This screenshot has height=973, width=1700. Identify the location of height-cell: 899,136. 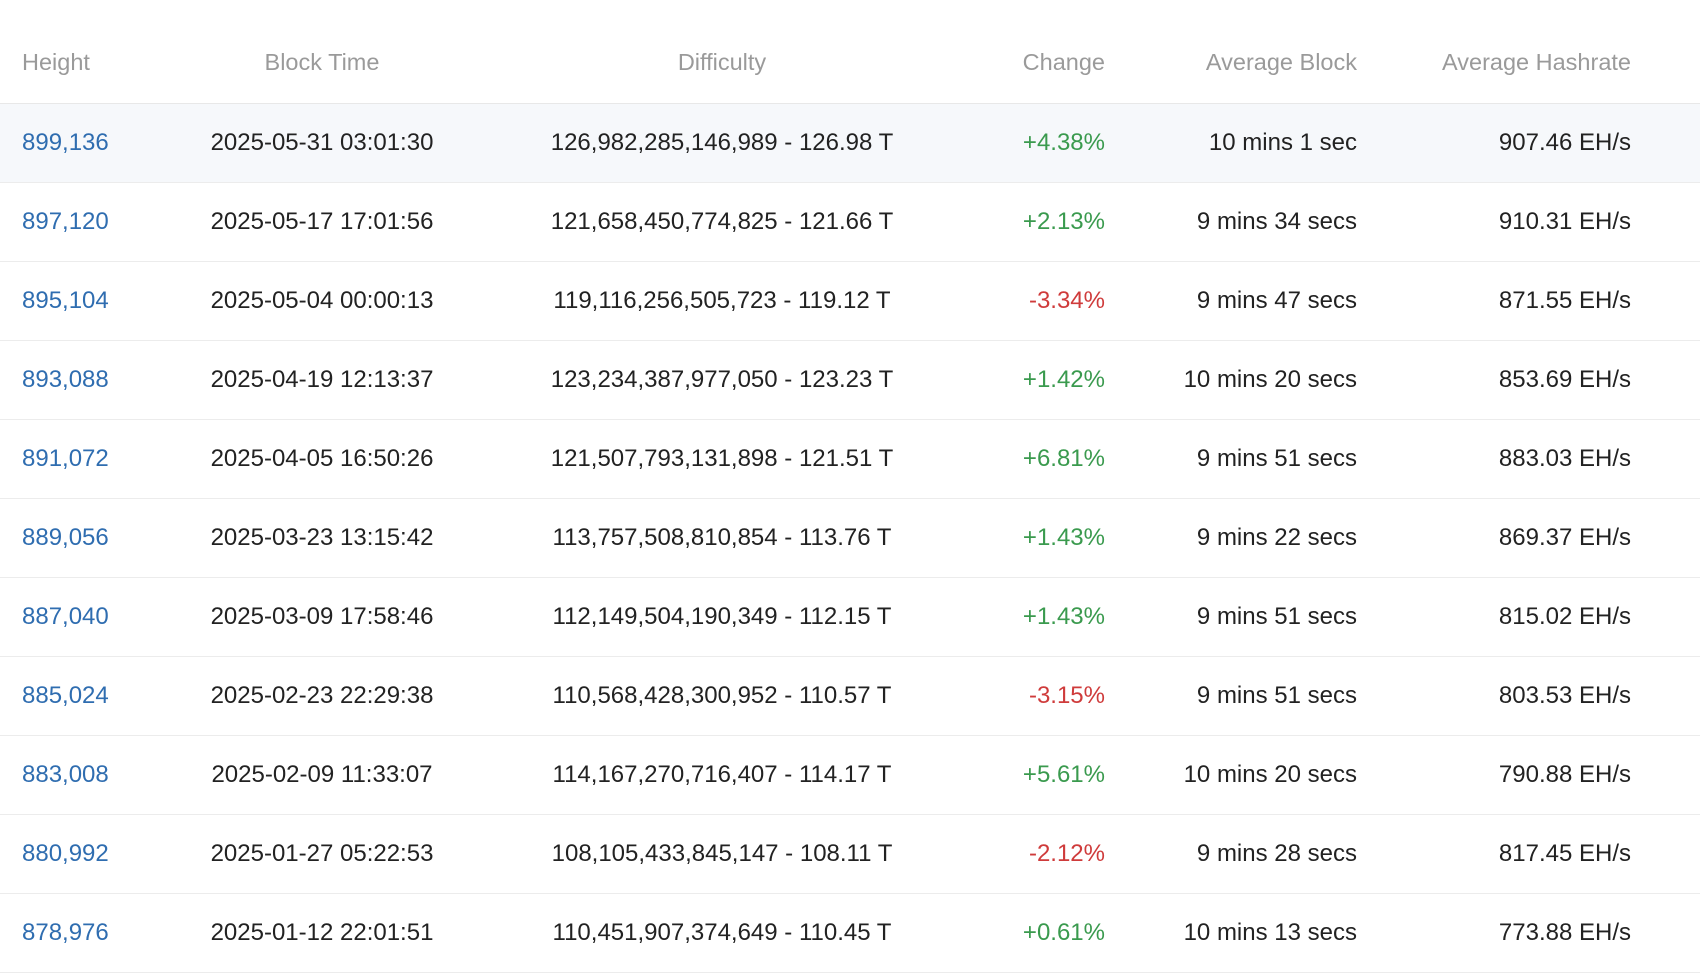
(97, 143).